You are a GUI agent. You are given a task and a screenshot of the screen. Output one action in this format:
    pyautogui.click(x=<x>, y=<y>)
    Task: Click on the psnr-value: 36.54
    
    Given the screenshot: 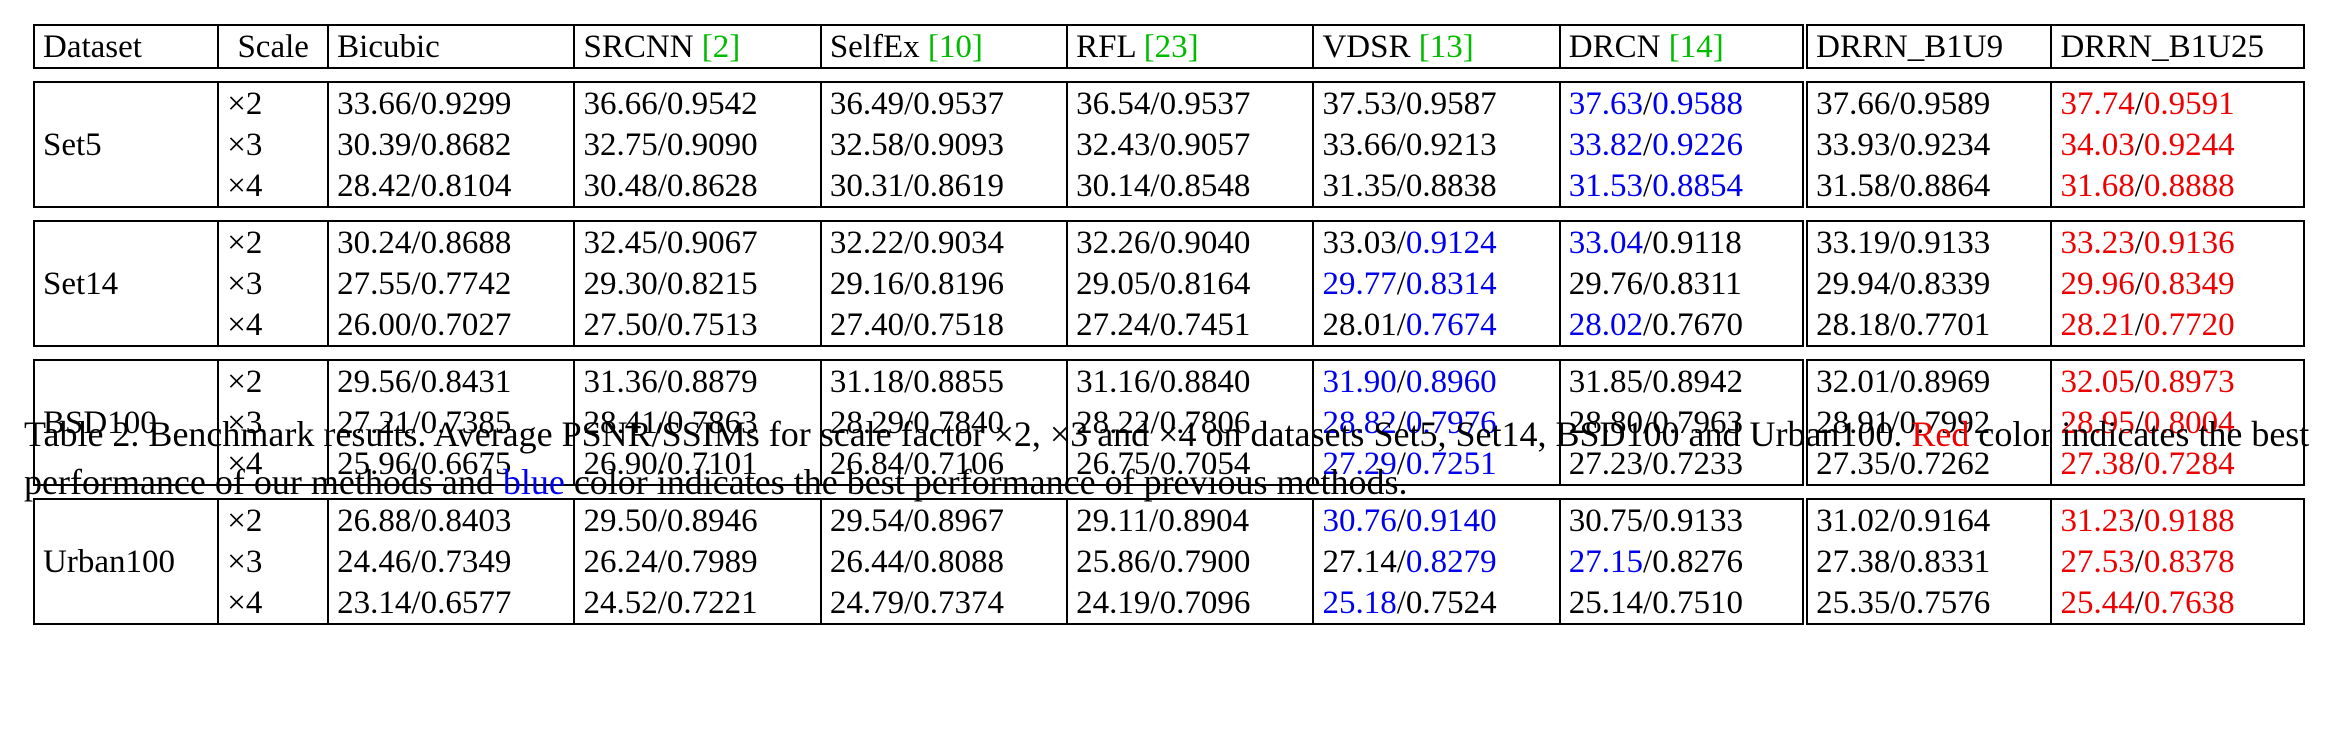 What is the action you would take?
    pyautogui.click(x=1113, y=104)
    